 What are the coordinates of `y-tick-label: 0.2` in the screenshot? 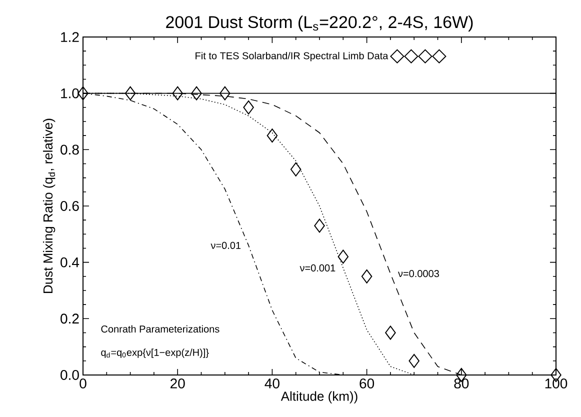 It's located at (69, 319).